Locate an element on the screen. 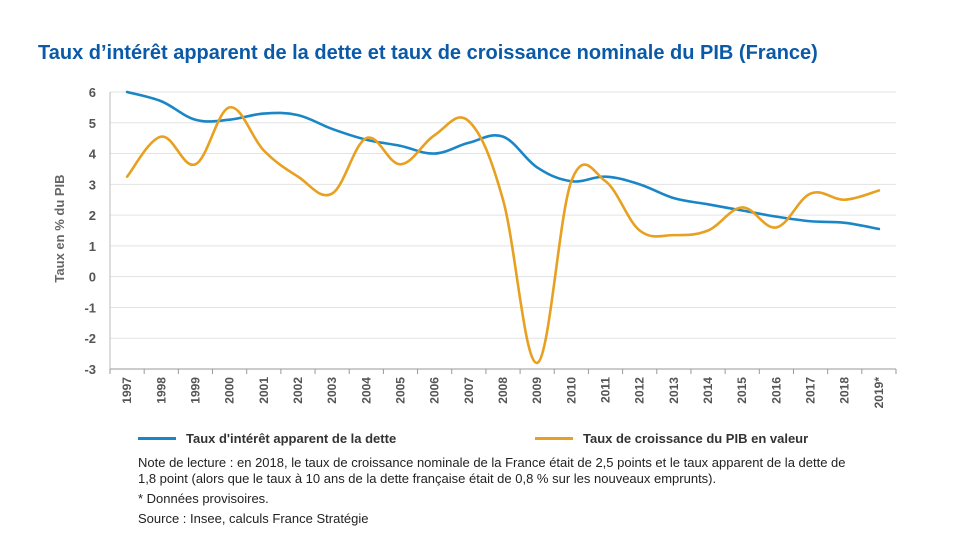  x-tick-label: 2000 is located at coordinates (230, 390).